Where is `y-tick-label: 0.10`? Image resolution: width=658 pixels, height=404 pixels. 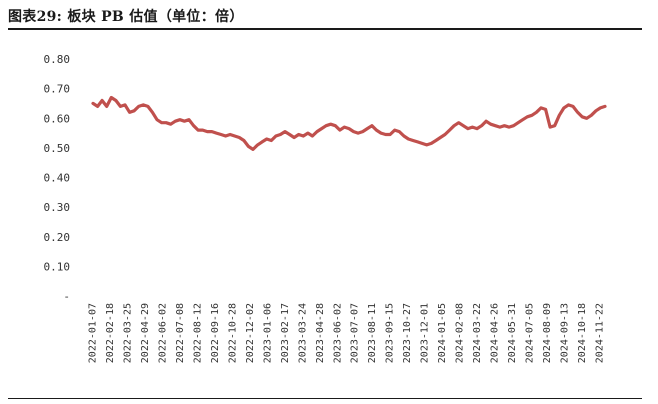 y-tick-label: 0.10 is located at coordinates (57, 266).